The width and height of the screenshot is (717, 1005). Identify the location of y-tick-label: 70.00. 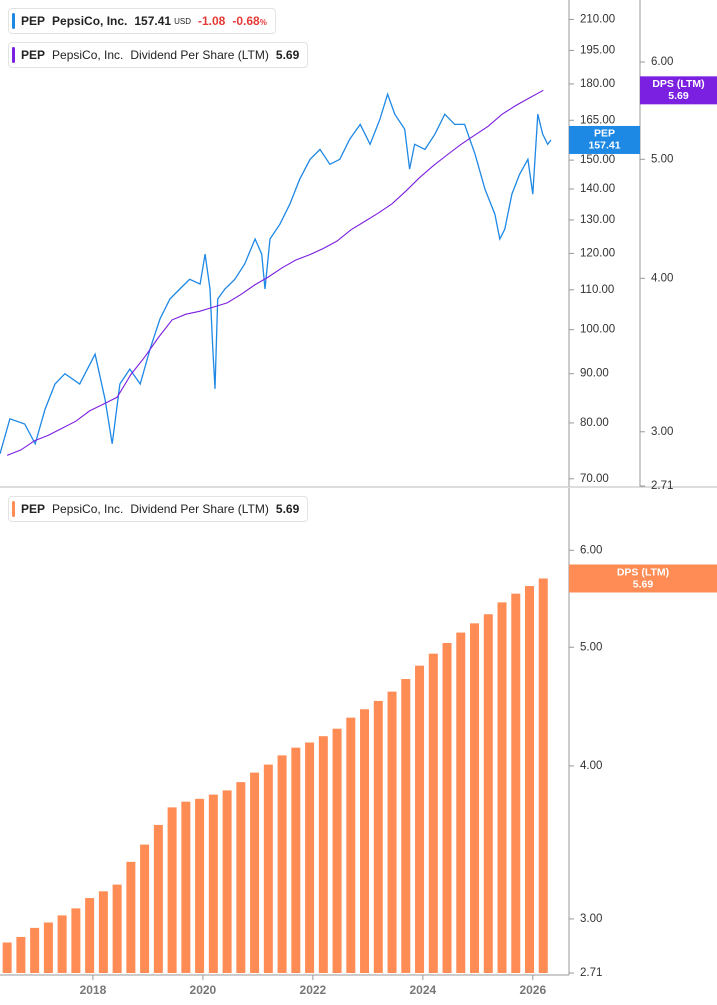
(594, 479).